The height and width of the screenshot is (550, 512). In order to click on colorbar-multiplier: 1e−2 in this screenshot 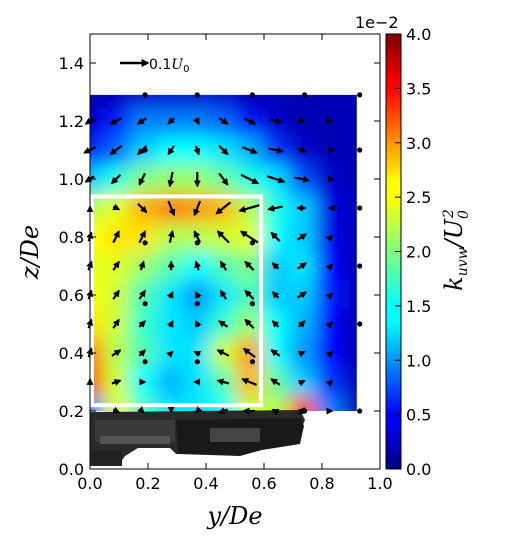, I will do `click(377, 22)`.